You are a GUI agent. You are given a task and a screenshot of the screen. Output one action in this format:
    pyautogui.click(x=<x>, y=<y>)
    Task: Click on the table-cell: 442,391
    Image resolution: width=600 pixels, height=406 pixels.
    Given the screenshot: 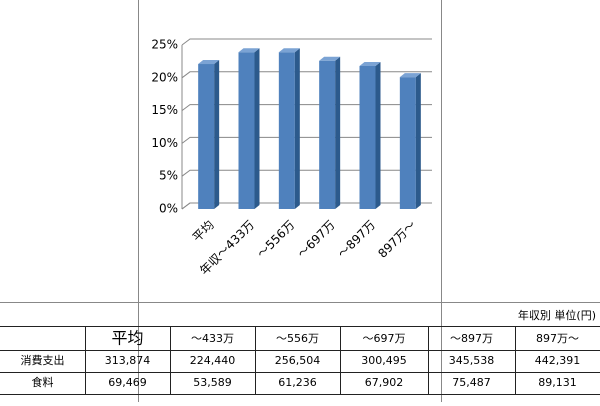 What is the action you would take?
    pyautogui.click(x=558, y=360)
    